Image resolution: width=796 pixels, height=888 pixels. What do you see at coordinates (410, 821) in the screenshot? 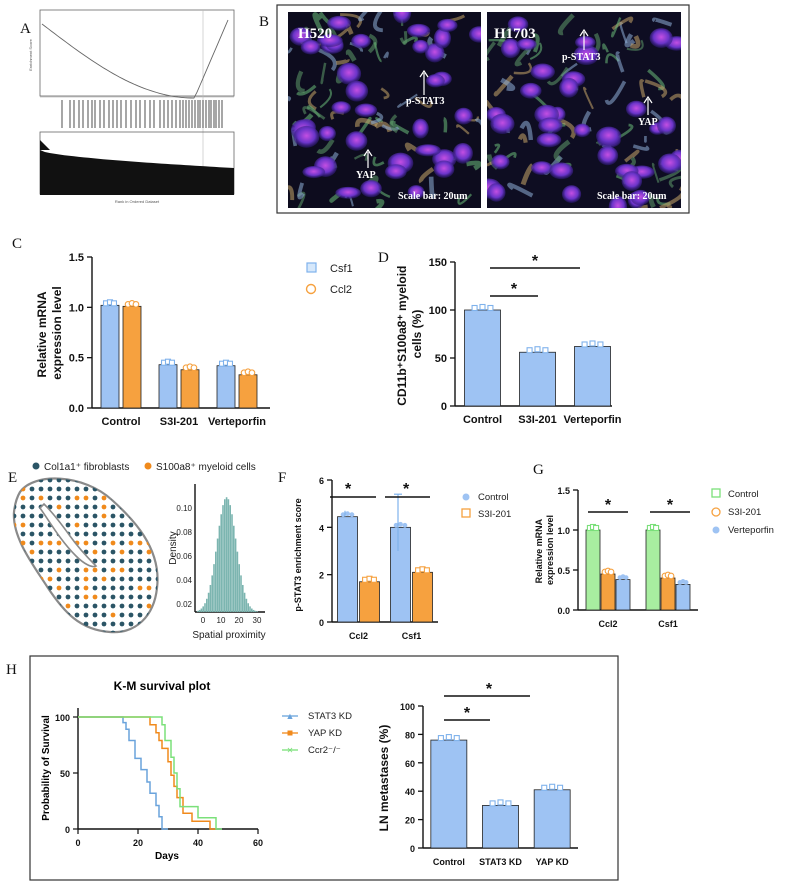
I see `y-tick-label: 20` at bounding box center [410, 821].